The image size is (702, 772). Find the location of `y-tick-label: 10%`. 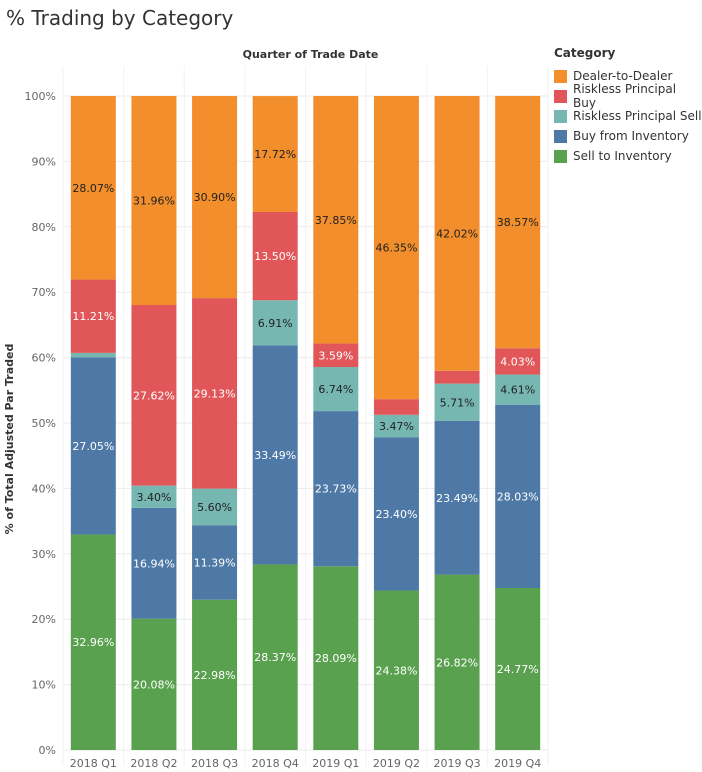

y-tick-label: 10% is located at coordinates (44, 685).